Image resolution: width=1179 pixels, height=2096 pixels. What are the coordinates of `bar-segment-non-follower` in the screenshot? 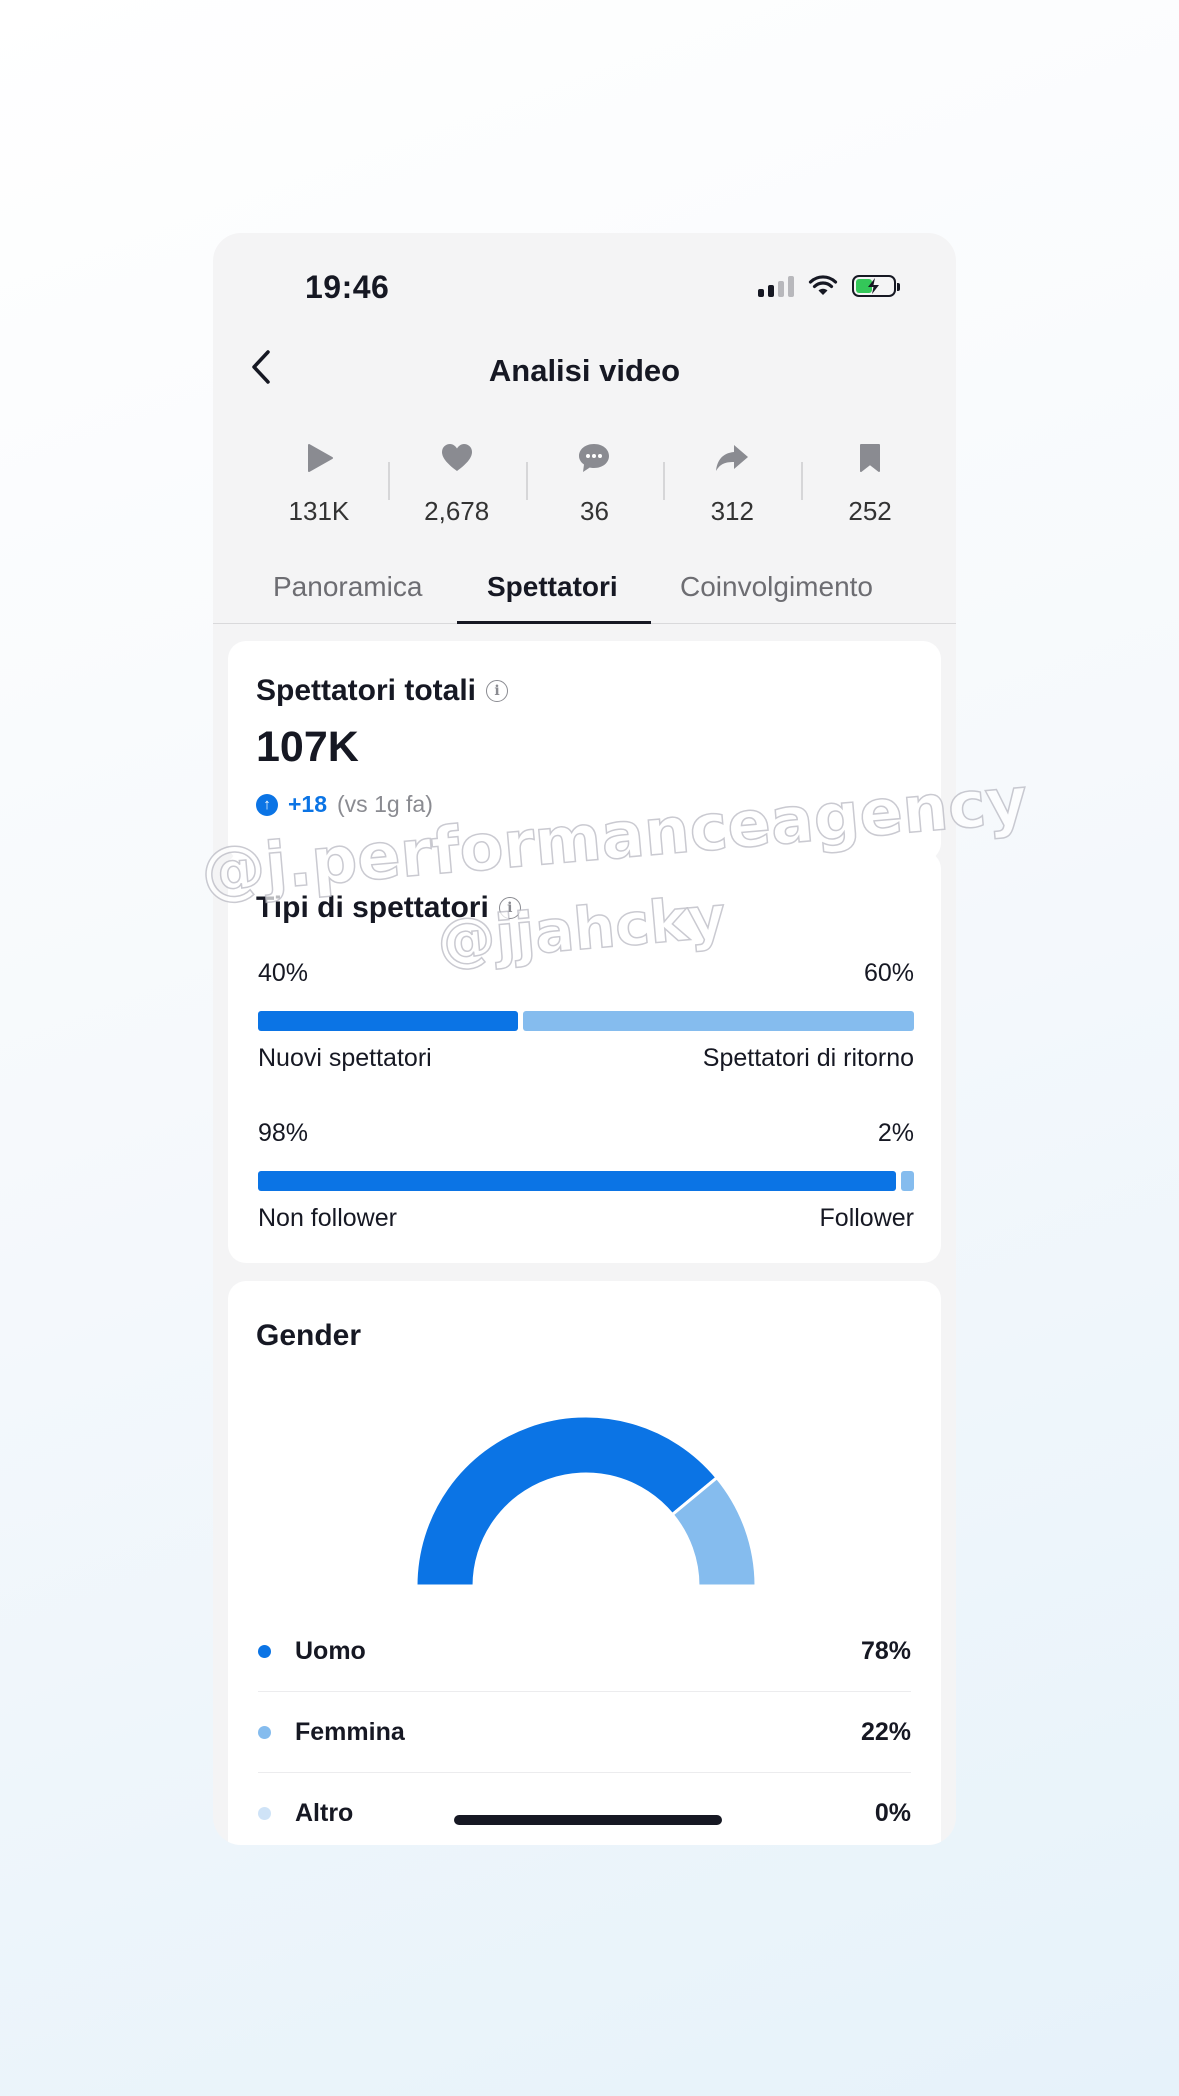 It's located at (577, 1181).